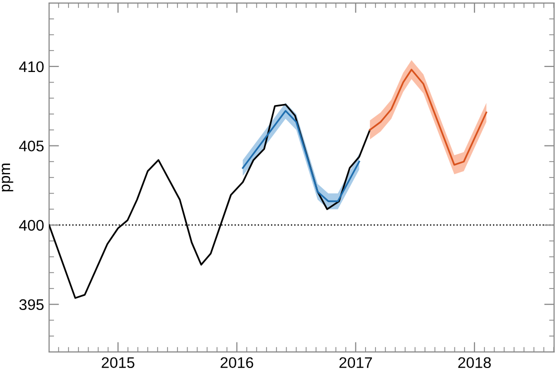 The width and height of the screenshot is (558, 376). Describe the element at coordinates (355, 362) in the screenshot. I see `x-tick-label: 2017` at that location.